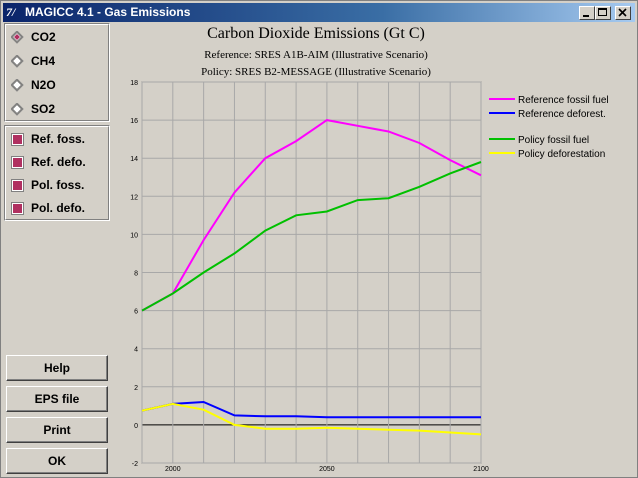 Image resolution: width=638 pixels, height=478 pixels. Describe the element at coordinates (136, 388) in the screenshot. I see `y-tick-label: 2` at that location.